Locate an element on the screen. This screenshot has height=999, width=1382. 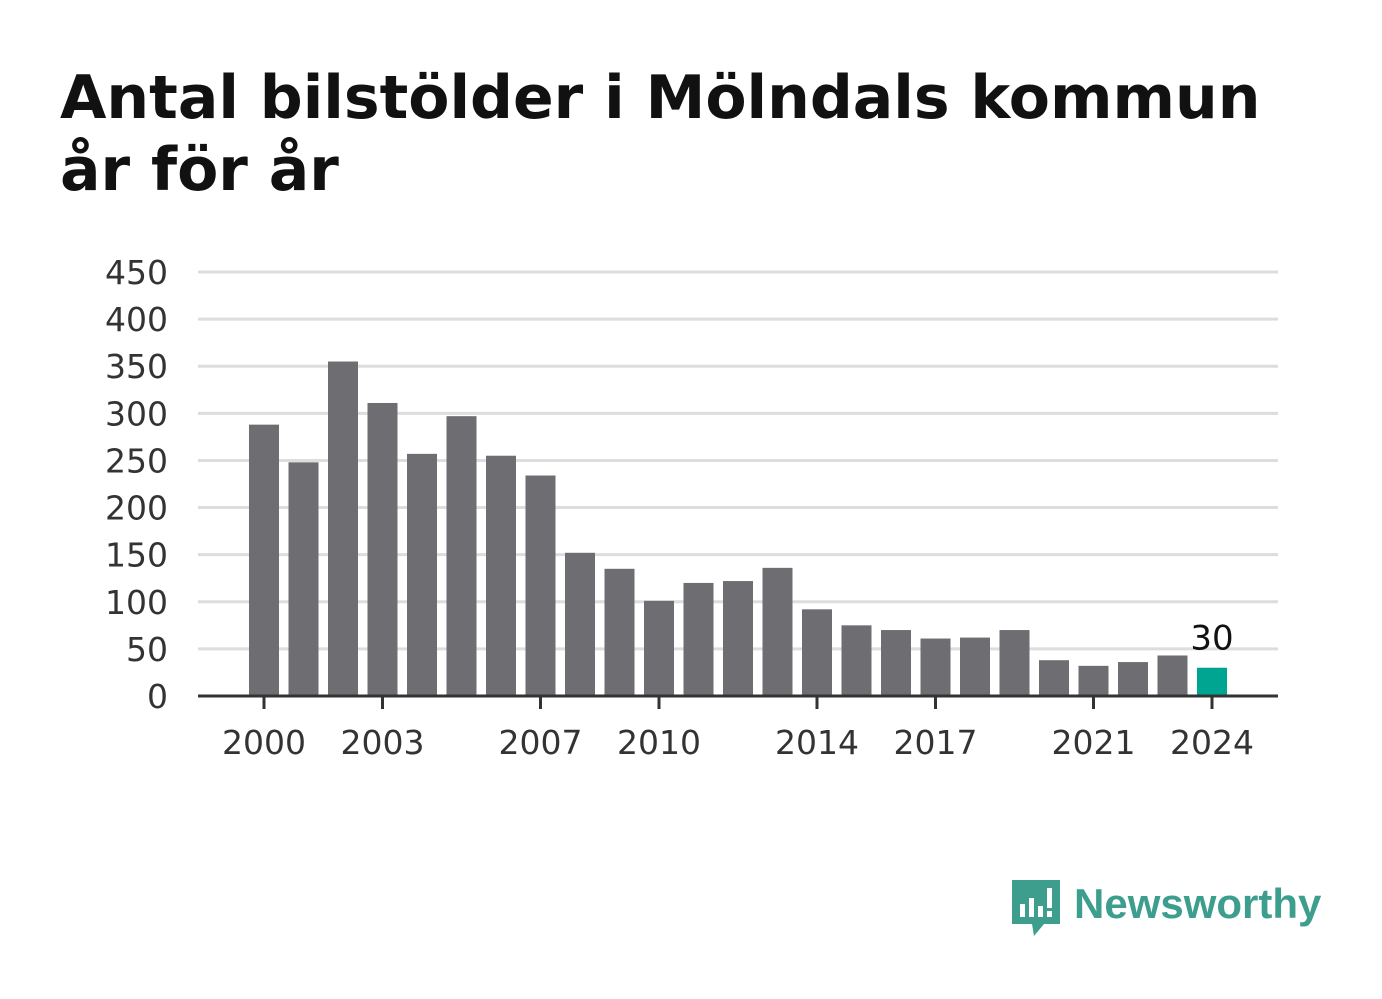
bar-2011 is located at coordinates (698, 639).